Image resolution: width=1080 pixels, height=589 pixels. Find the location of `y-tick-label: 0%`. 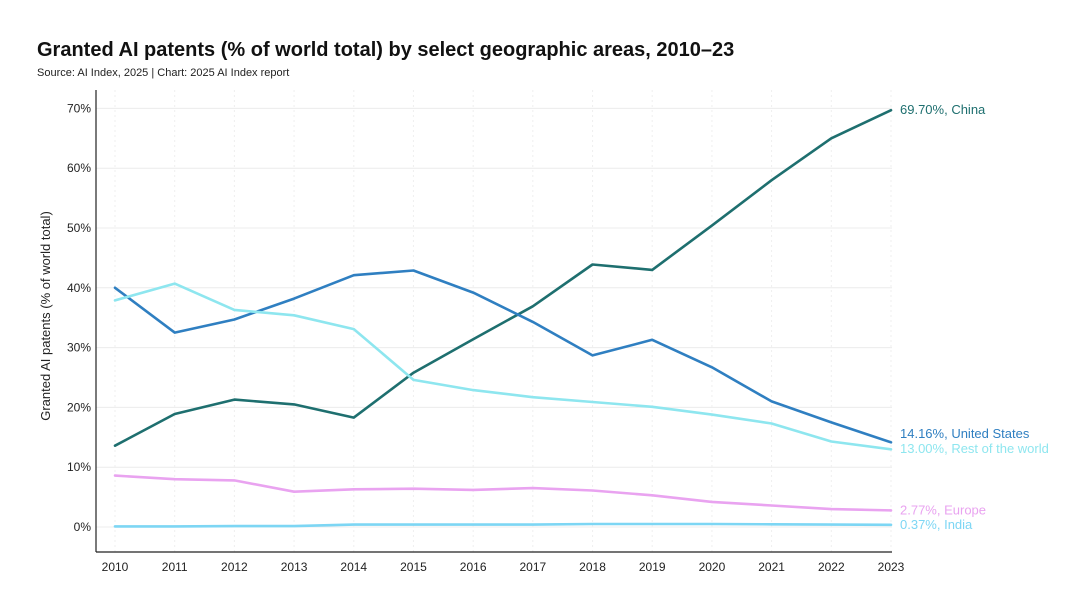

y-tick-label: 0% is located at coordinates (83, 527).